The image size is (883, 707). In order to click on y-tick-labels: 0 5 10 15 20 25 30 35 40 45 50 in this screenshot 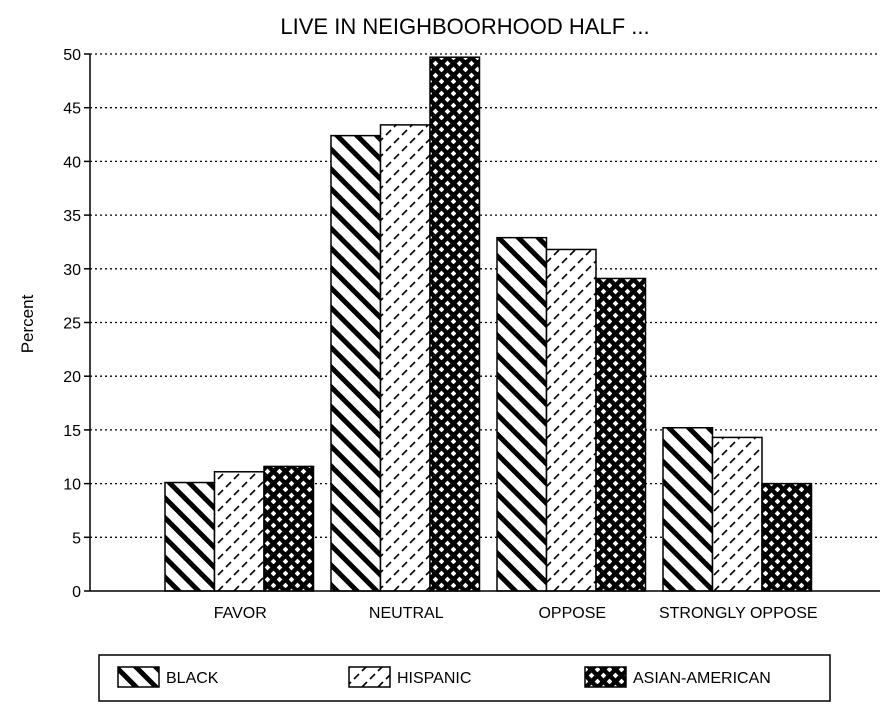, I will do `click(72, 324)`.